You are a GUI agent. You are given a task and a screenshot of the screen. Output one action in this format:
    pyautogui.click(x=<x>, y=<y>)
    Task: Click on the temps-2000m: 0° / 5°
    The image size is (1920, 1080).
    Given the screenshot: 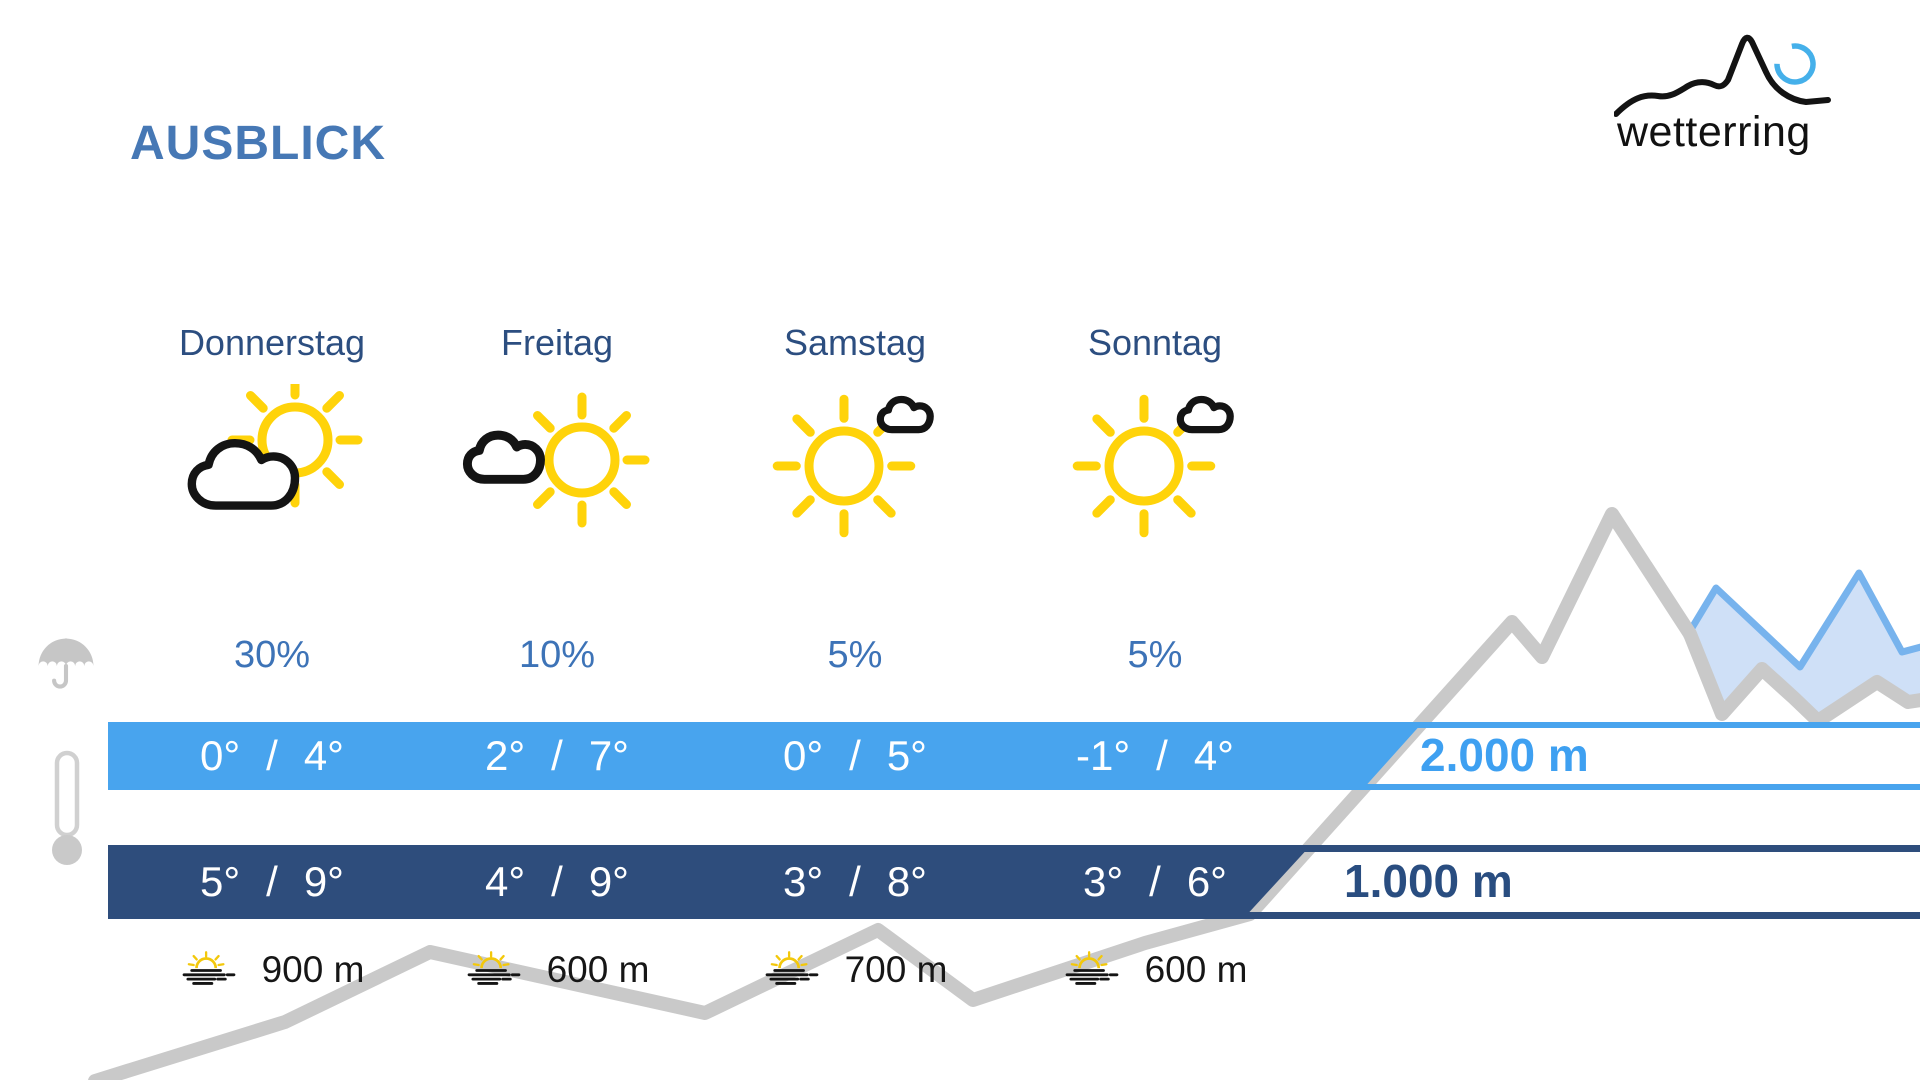 What is the action you would take?
    pyautogui.click(x=855, y=756)
    